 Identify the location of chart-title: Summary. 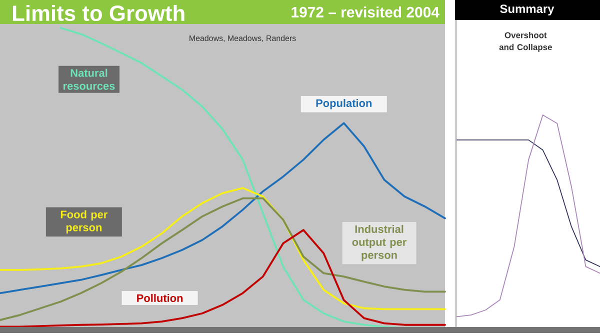
(527, 10).